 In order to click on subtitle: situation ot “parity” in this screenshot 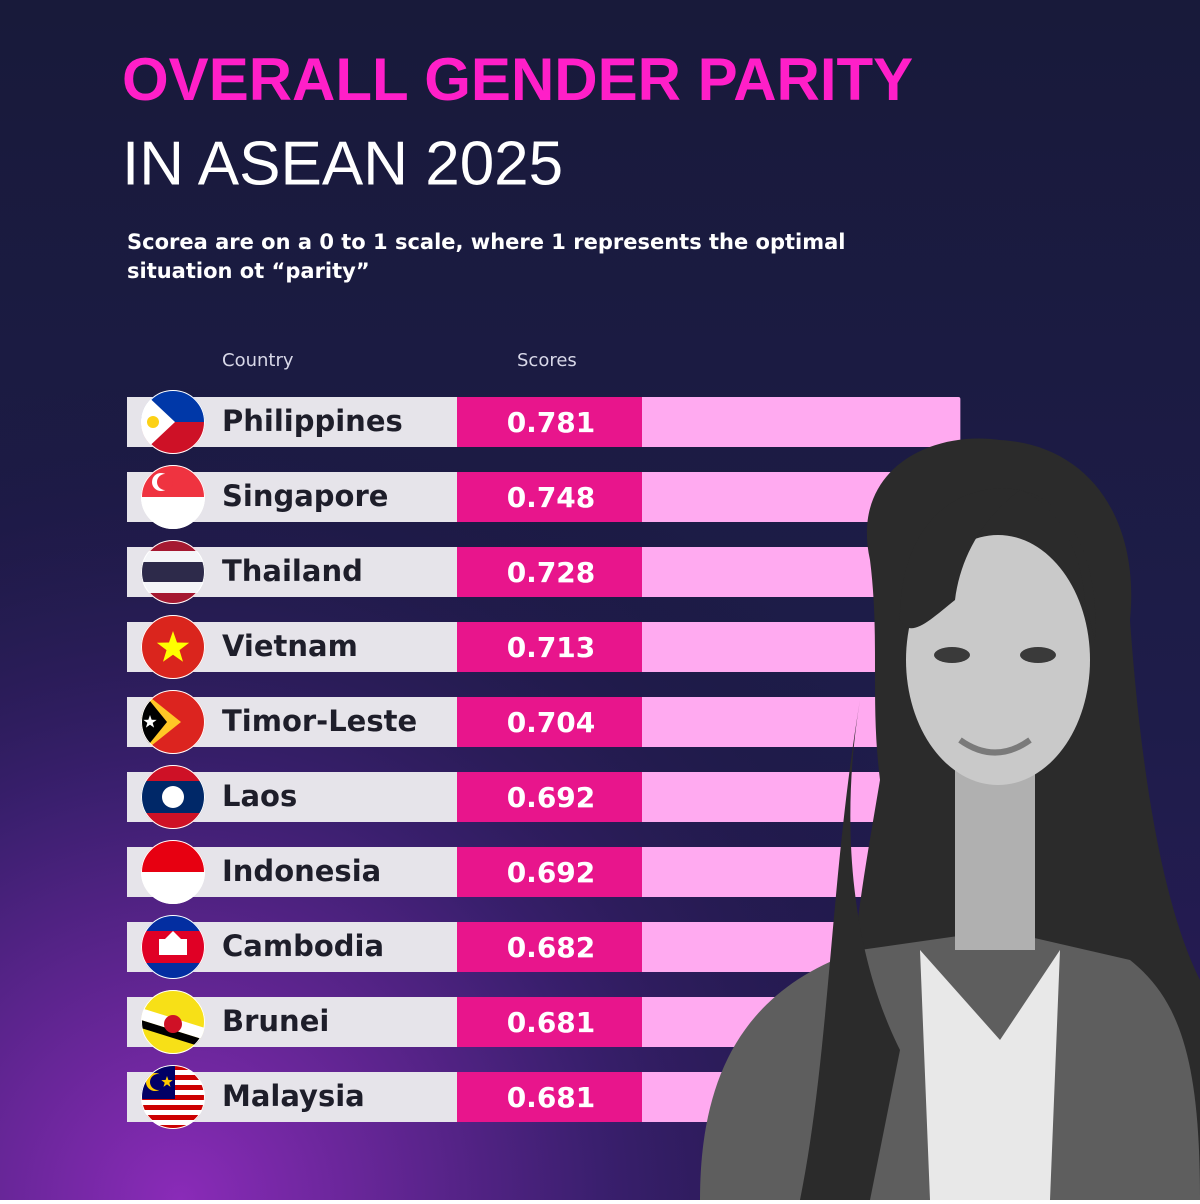, I will do `click(248, 271)`.